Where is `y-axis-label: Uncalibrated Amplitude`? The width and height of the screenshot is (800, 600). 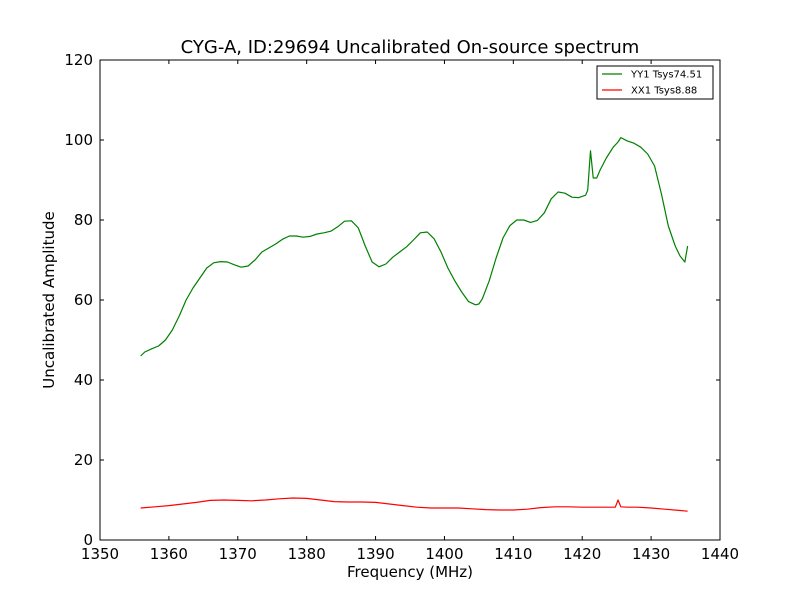
y-axis-label: Uncalibrated Amplitude is located at coordinates (49, 299).